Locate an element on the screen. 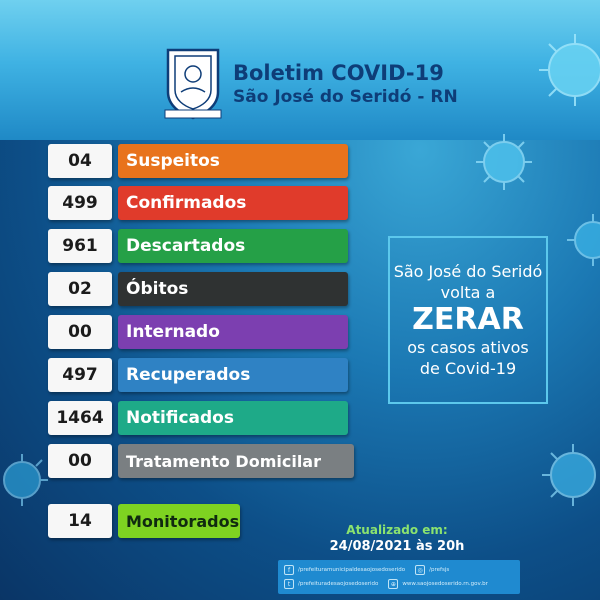 The image size is (600, 600). stat-label: Recuperados is located at coordinates (233, 375).